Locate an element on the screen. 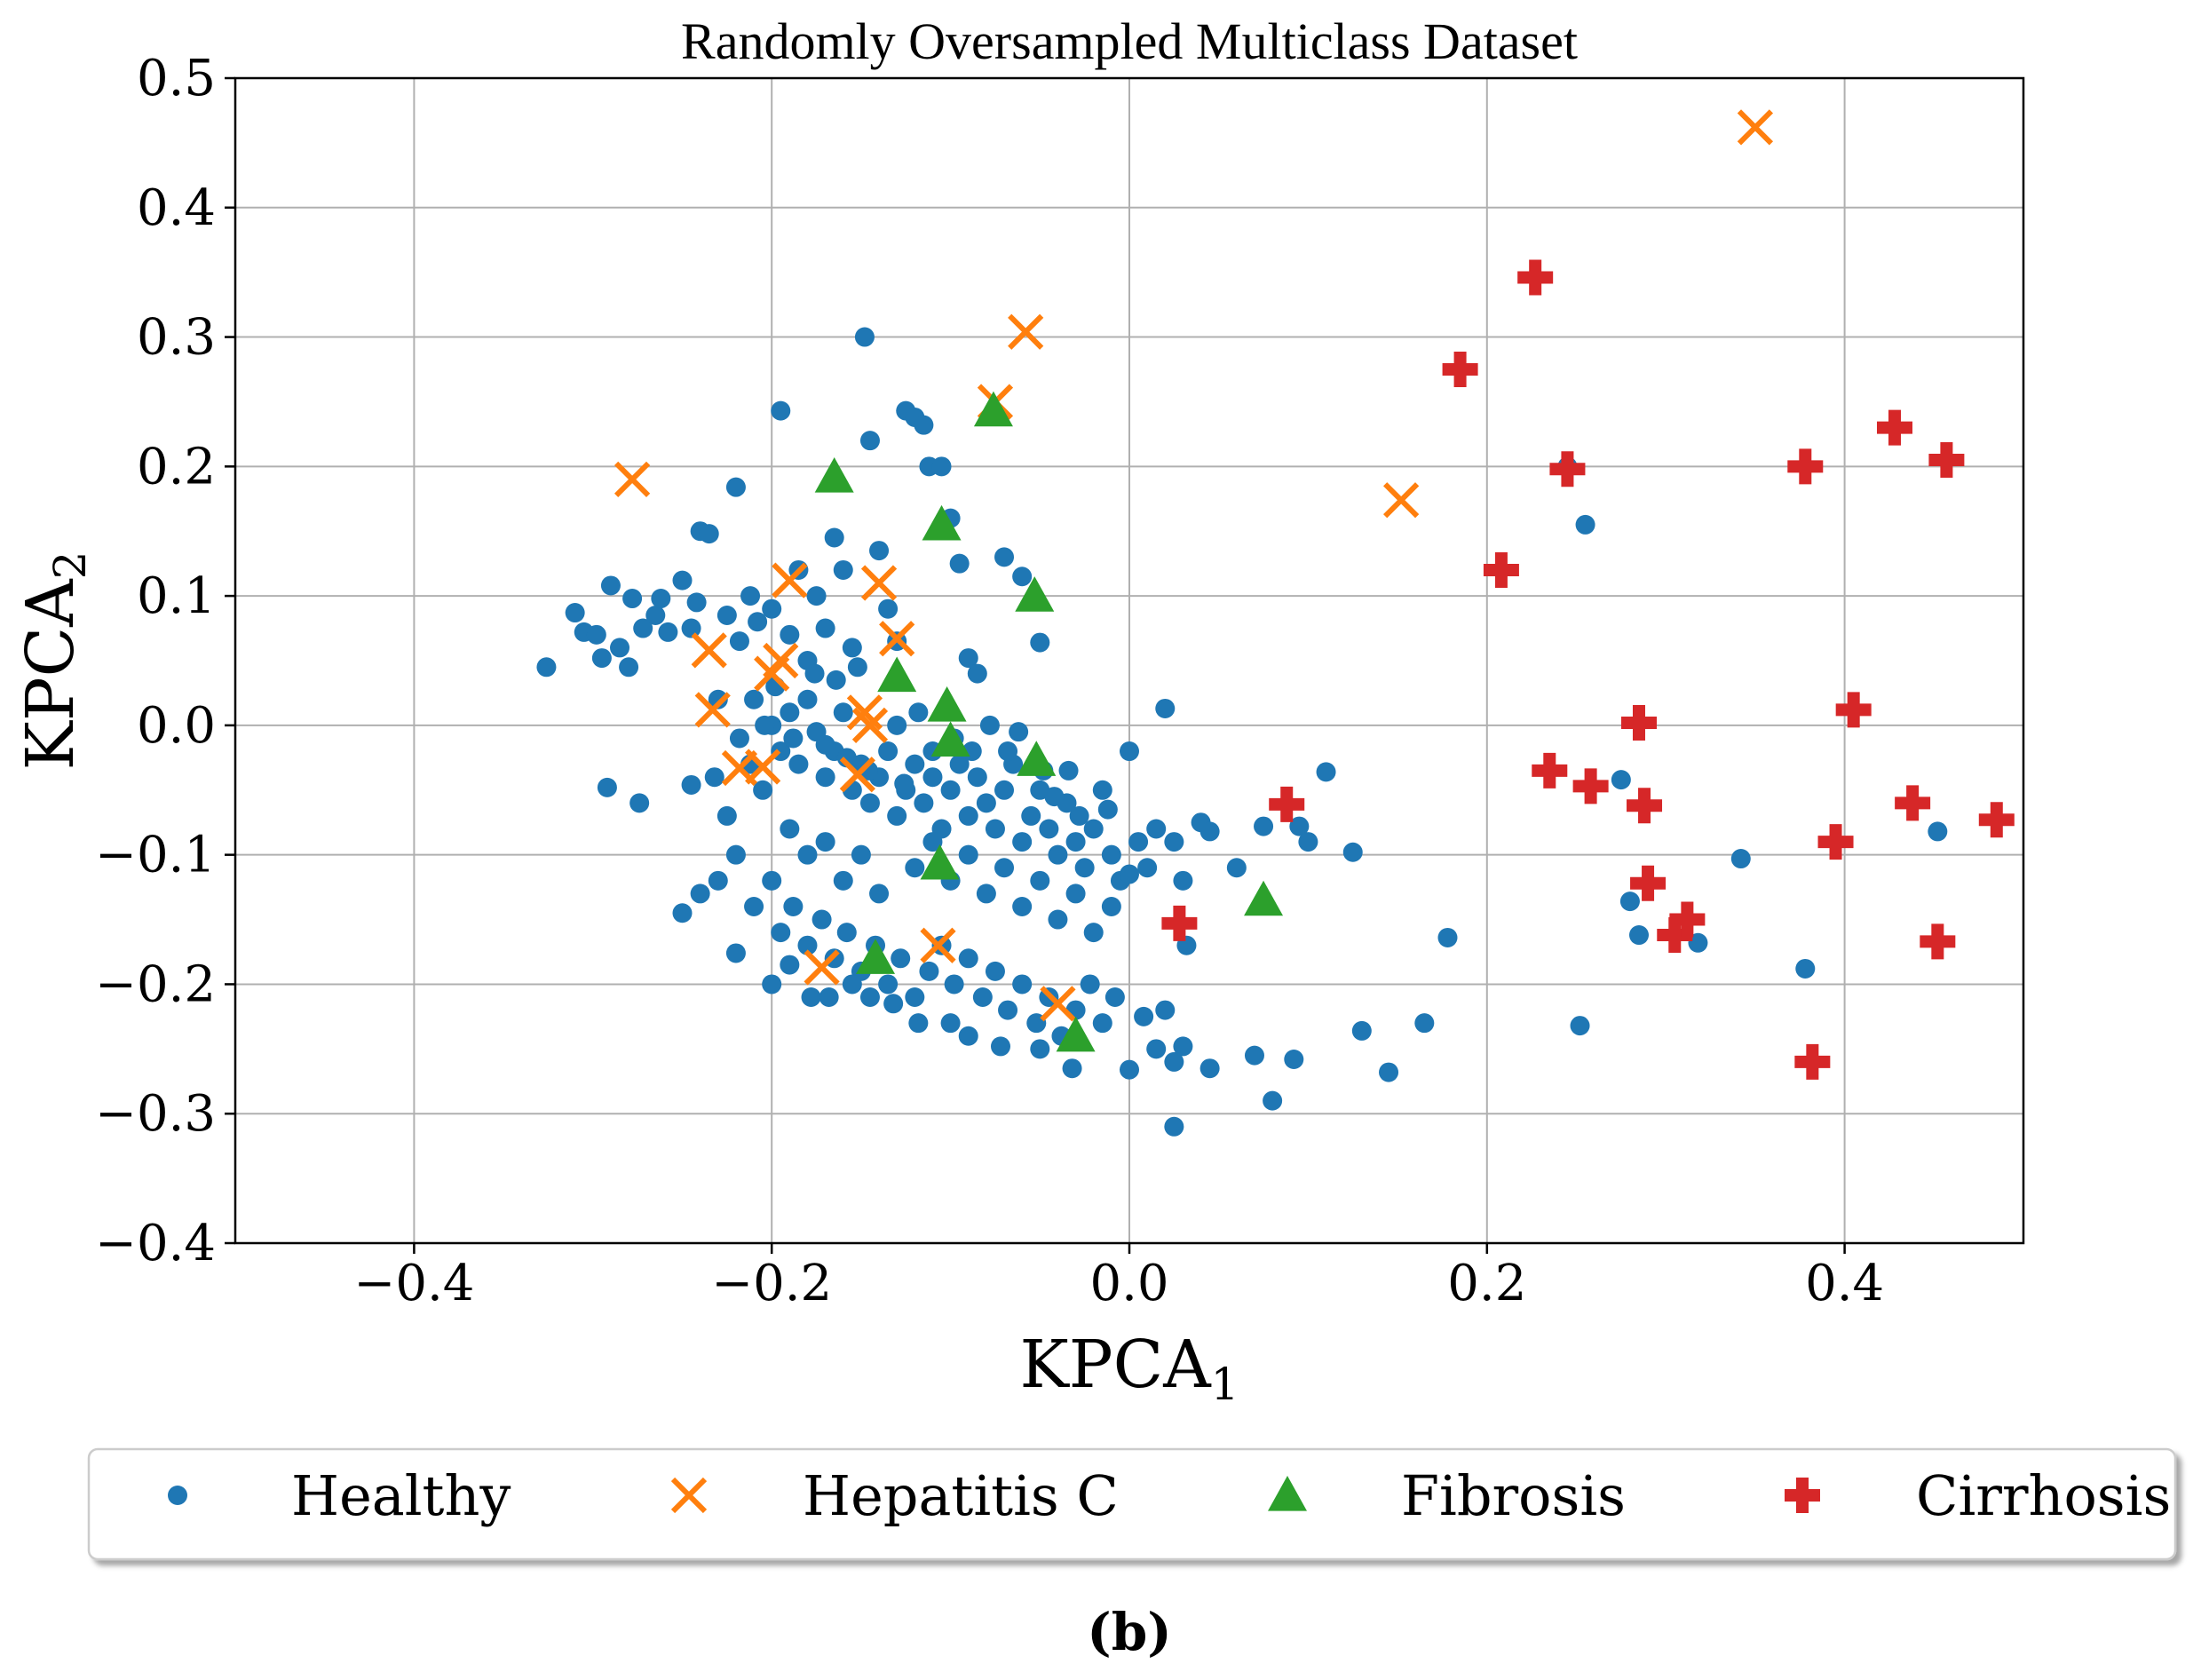 The height and width of the screenshot is (1680, 2201). y-tick-label: 0.0 is located at coordinates (176, 726).